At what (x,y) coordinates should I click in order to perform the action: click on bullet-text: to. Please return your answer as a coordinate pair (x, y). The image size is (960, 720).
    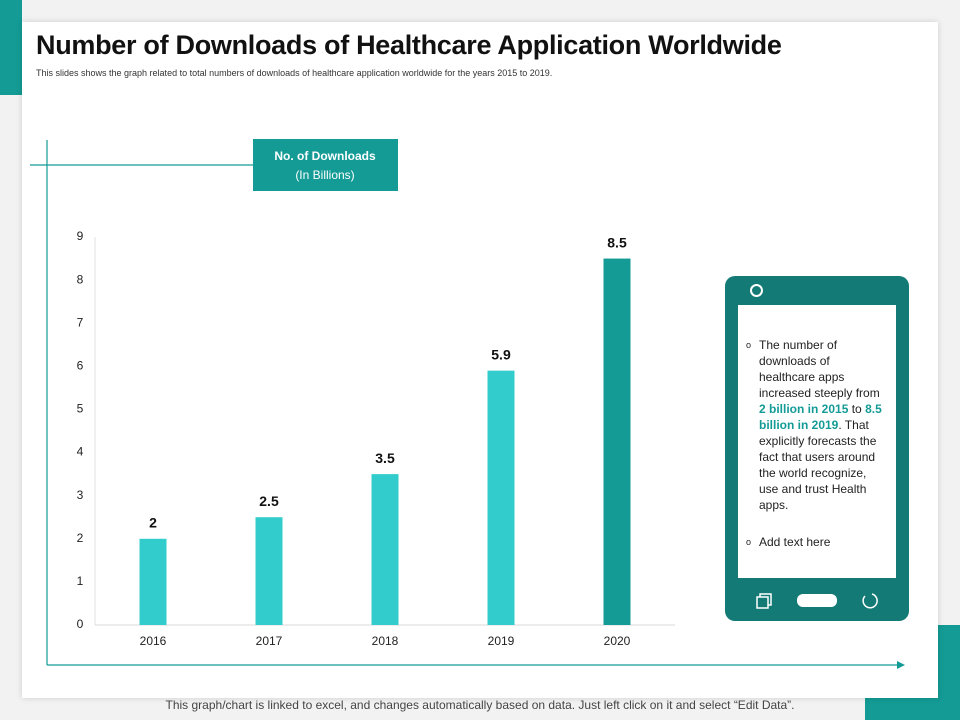
    Looking at the image, I should click on (857, 409).